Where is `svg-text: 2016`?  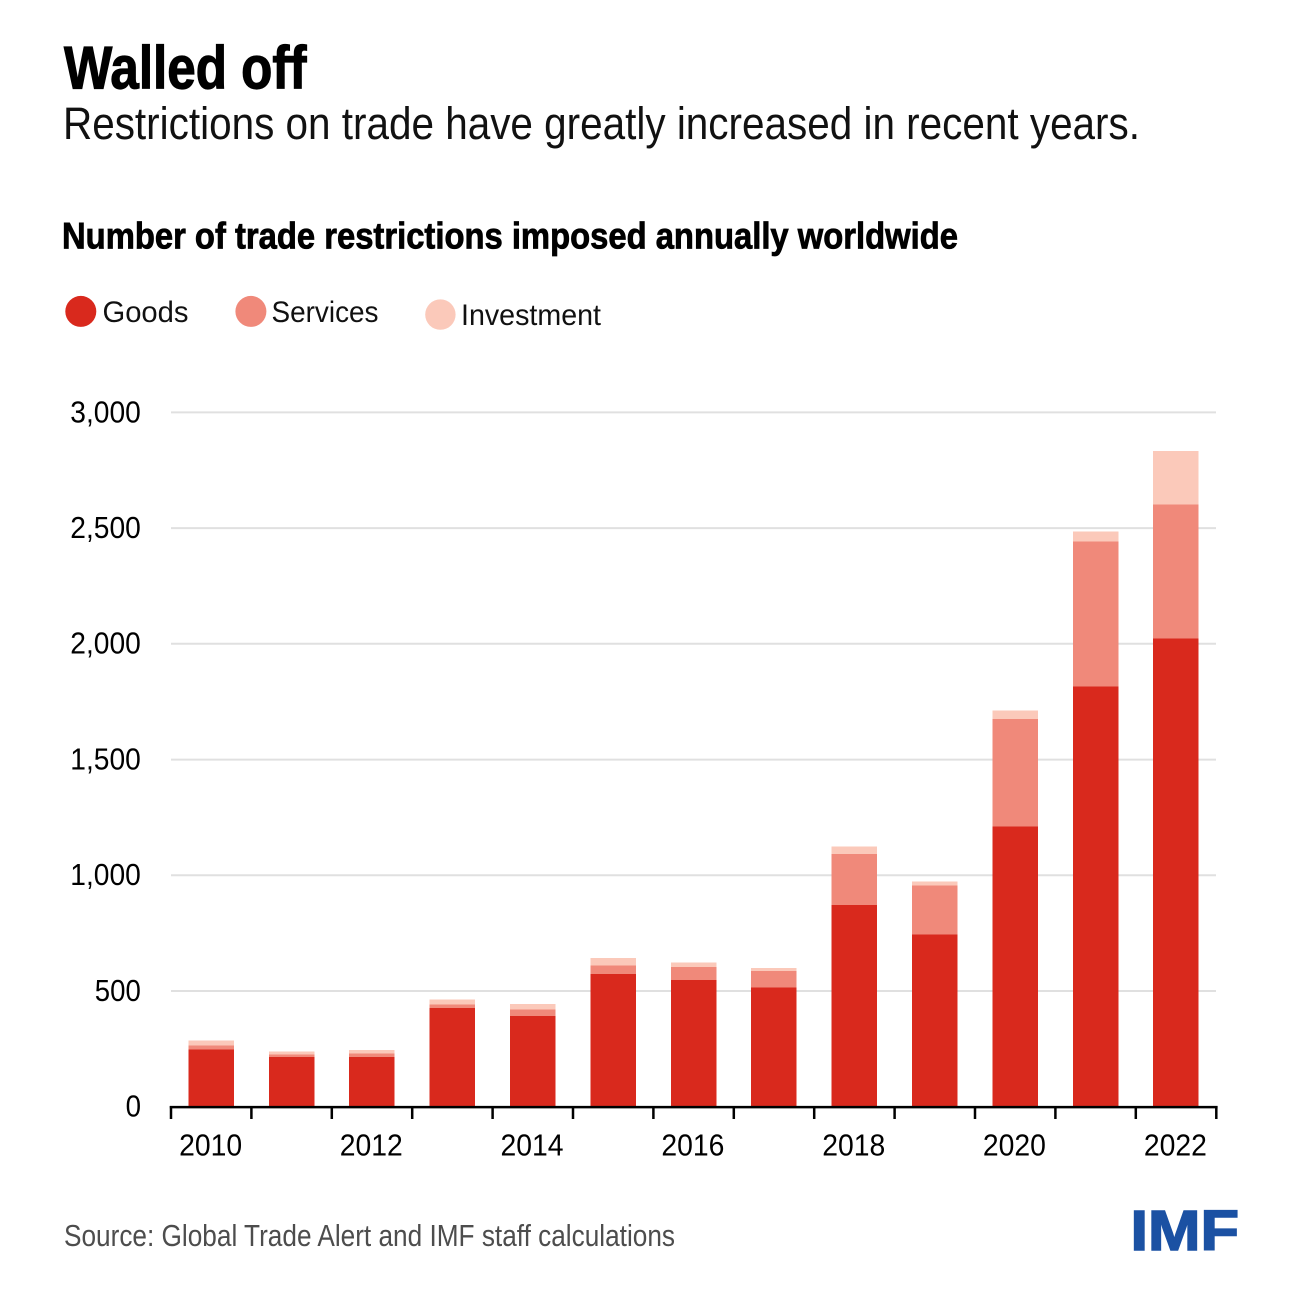
svg-text: 2016 is located at coordinates (692, 1144).